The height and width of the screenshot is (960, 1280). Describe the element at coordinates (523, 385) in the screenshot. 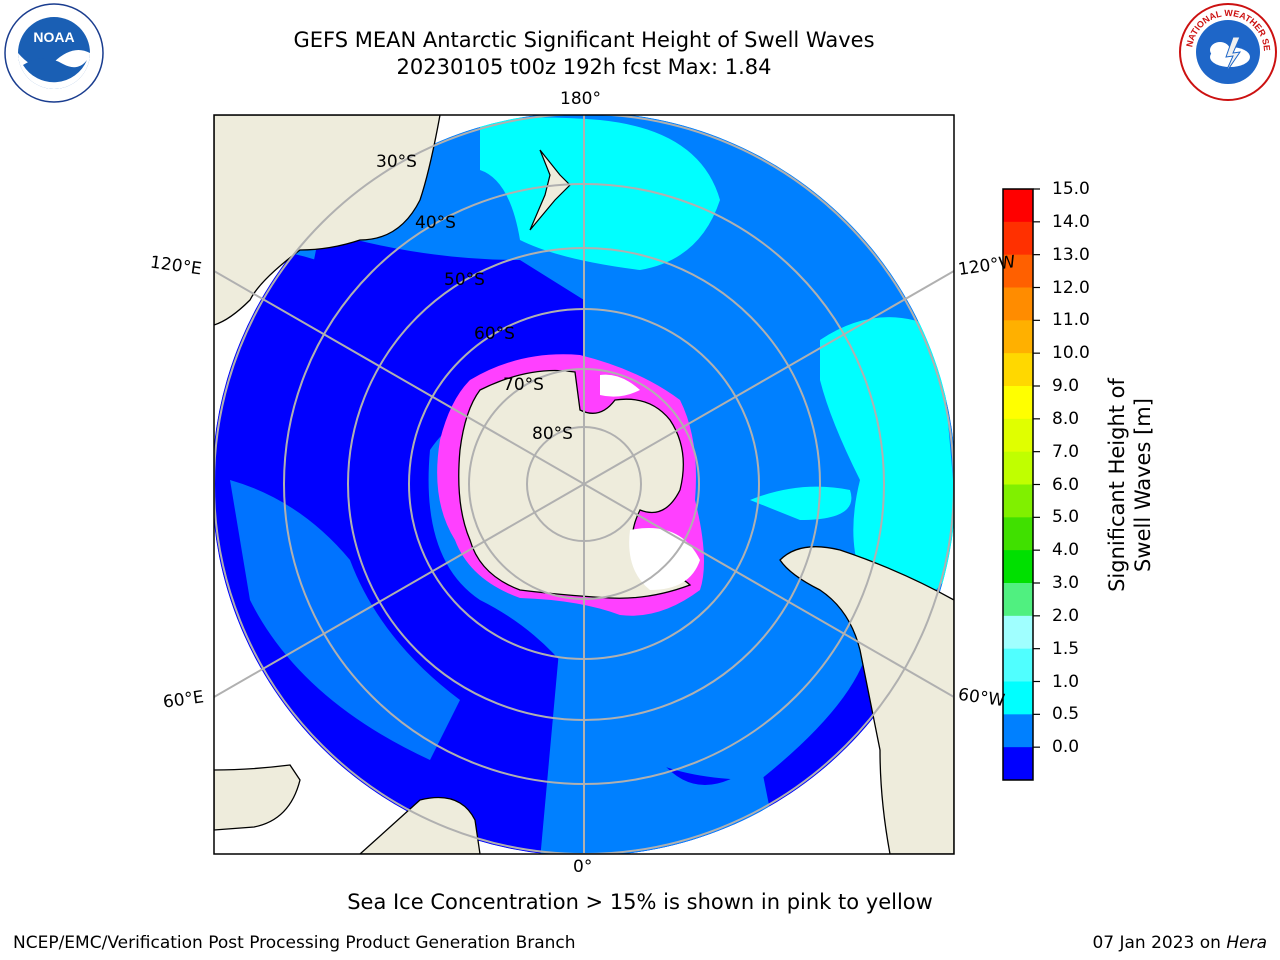

I see `lat-label-70s: 70°S` at that location.